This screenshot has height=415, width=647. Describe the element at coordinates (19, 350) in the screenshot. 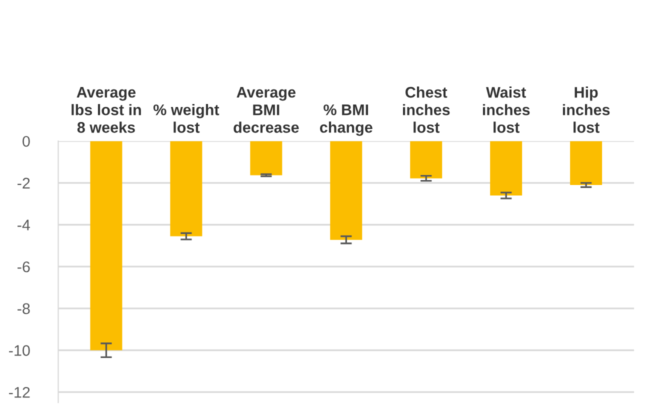

I see `y-tick-label: -10` at that location.